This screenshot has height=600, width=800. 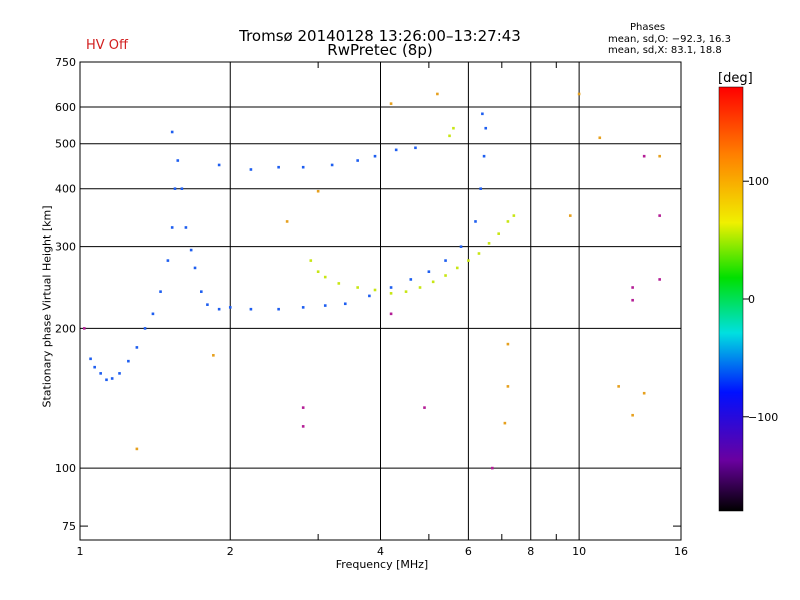 I want to click on chart-subtitle: RwPretec (8p), so click(x=380, y=50).